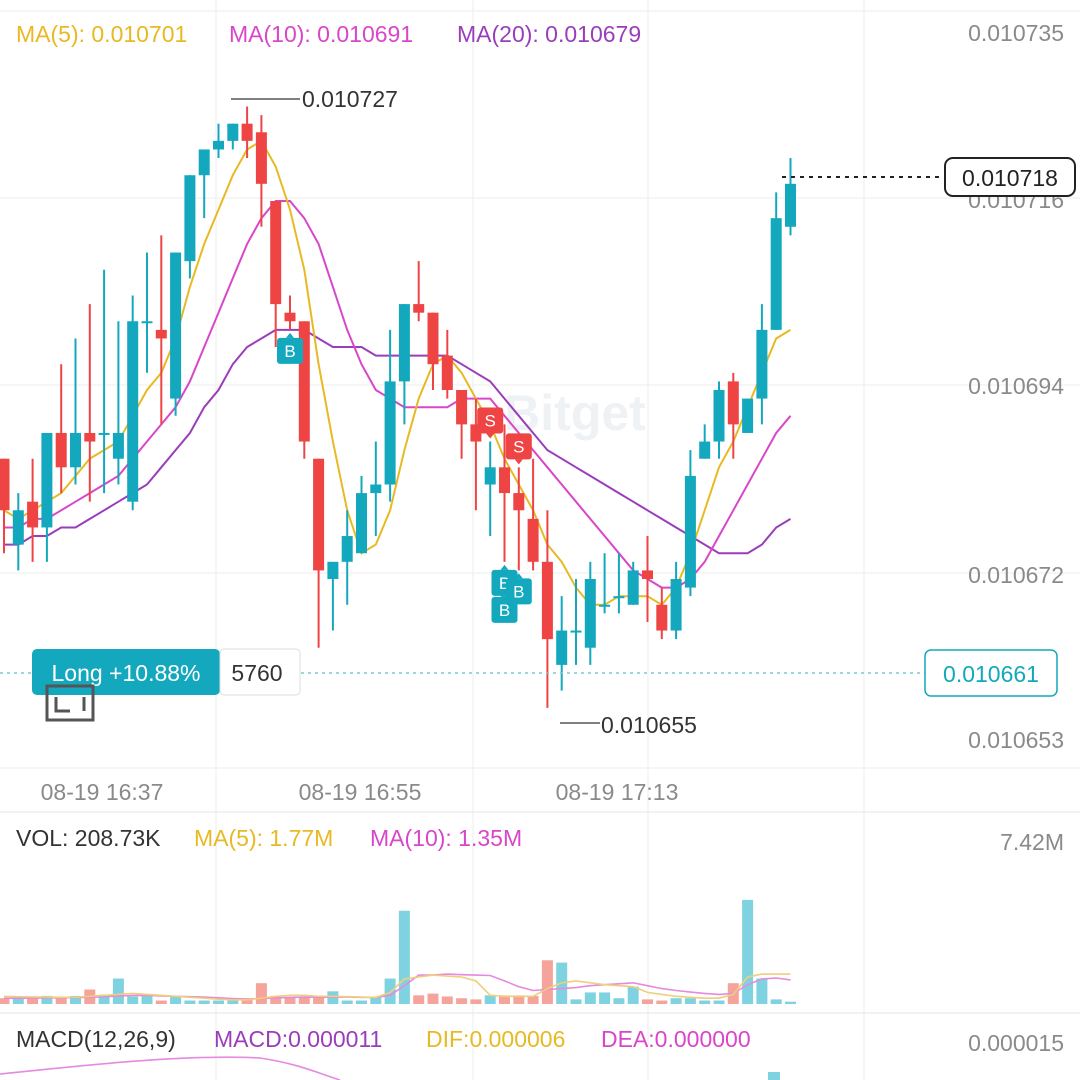 This screenshot has height=1080, width=1080. I want to click on macd-max: 0.000015, so click(1016, 1043).